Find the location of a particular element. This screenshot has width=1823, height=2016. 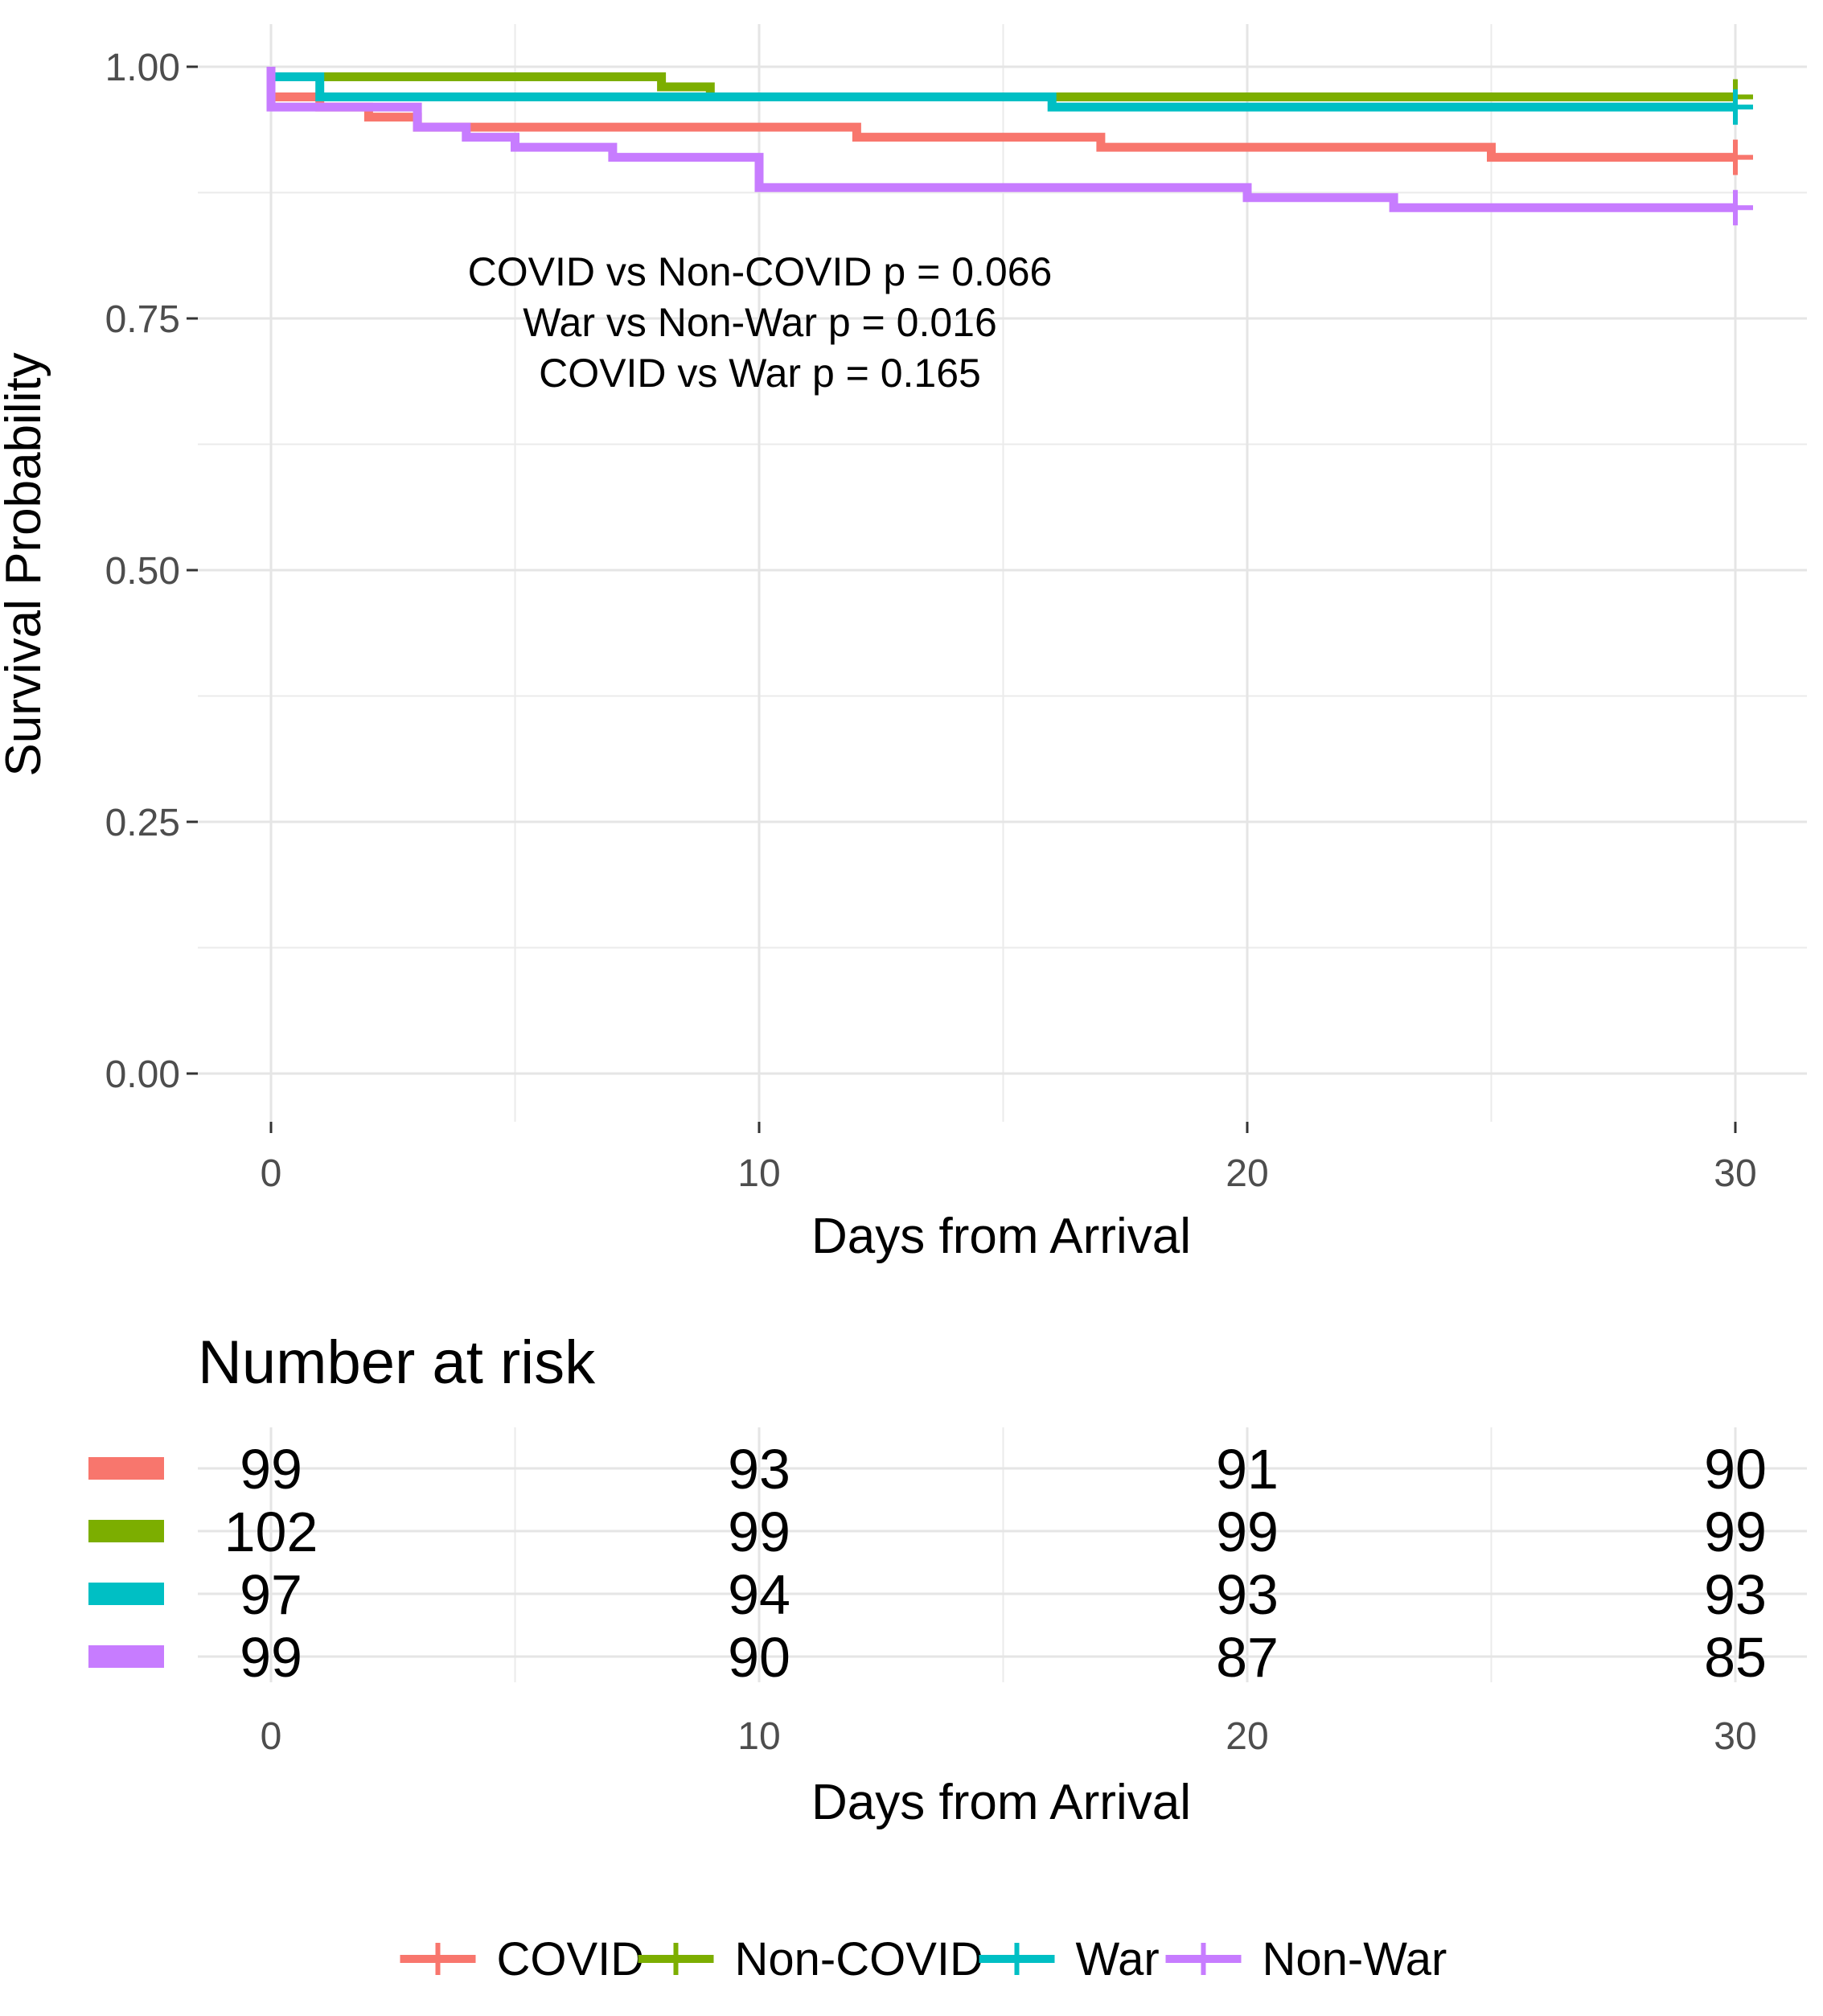

annotation-line-3: COVID vs War p = 0.165 is located at coordinates (760, 373).